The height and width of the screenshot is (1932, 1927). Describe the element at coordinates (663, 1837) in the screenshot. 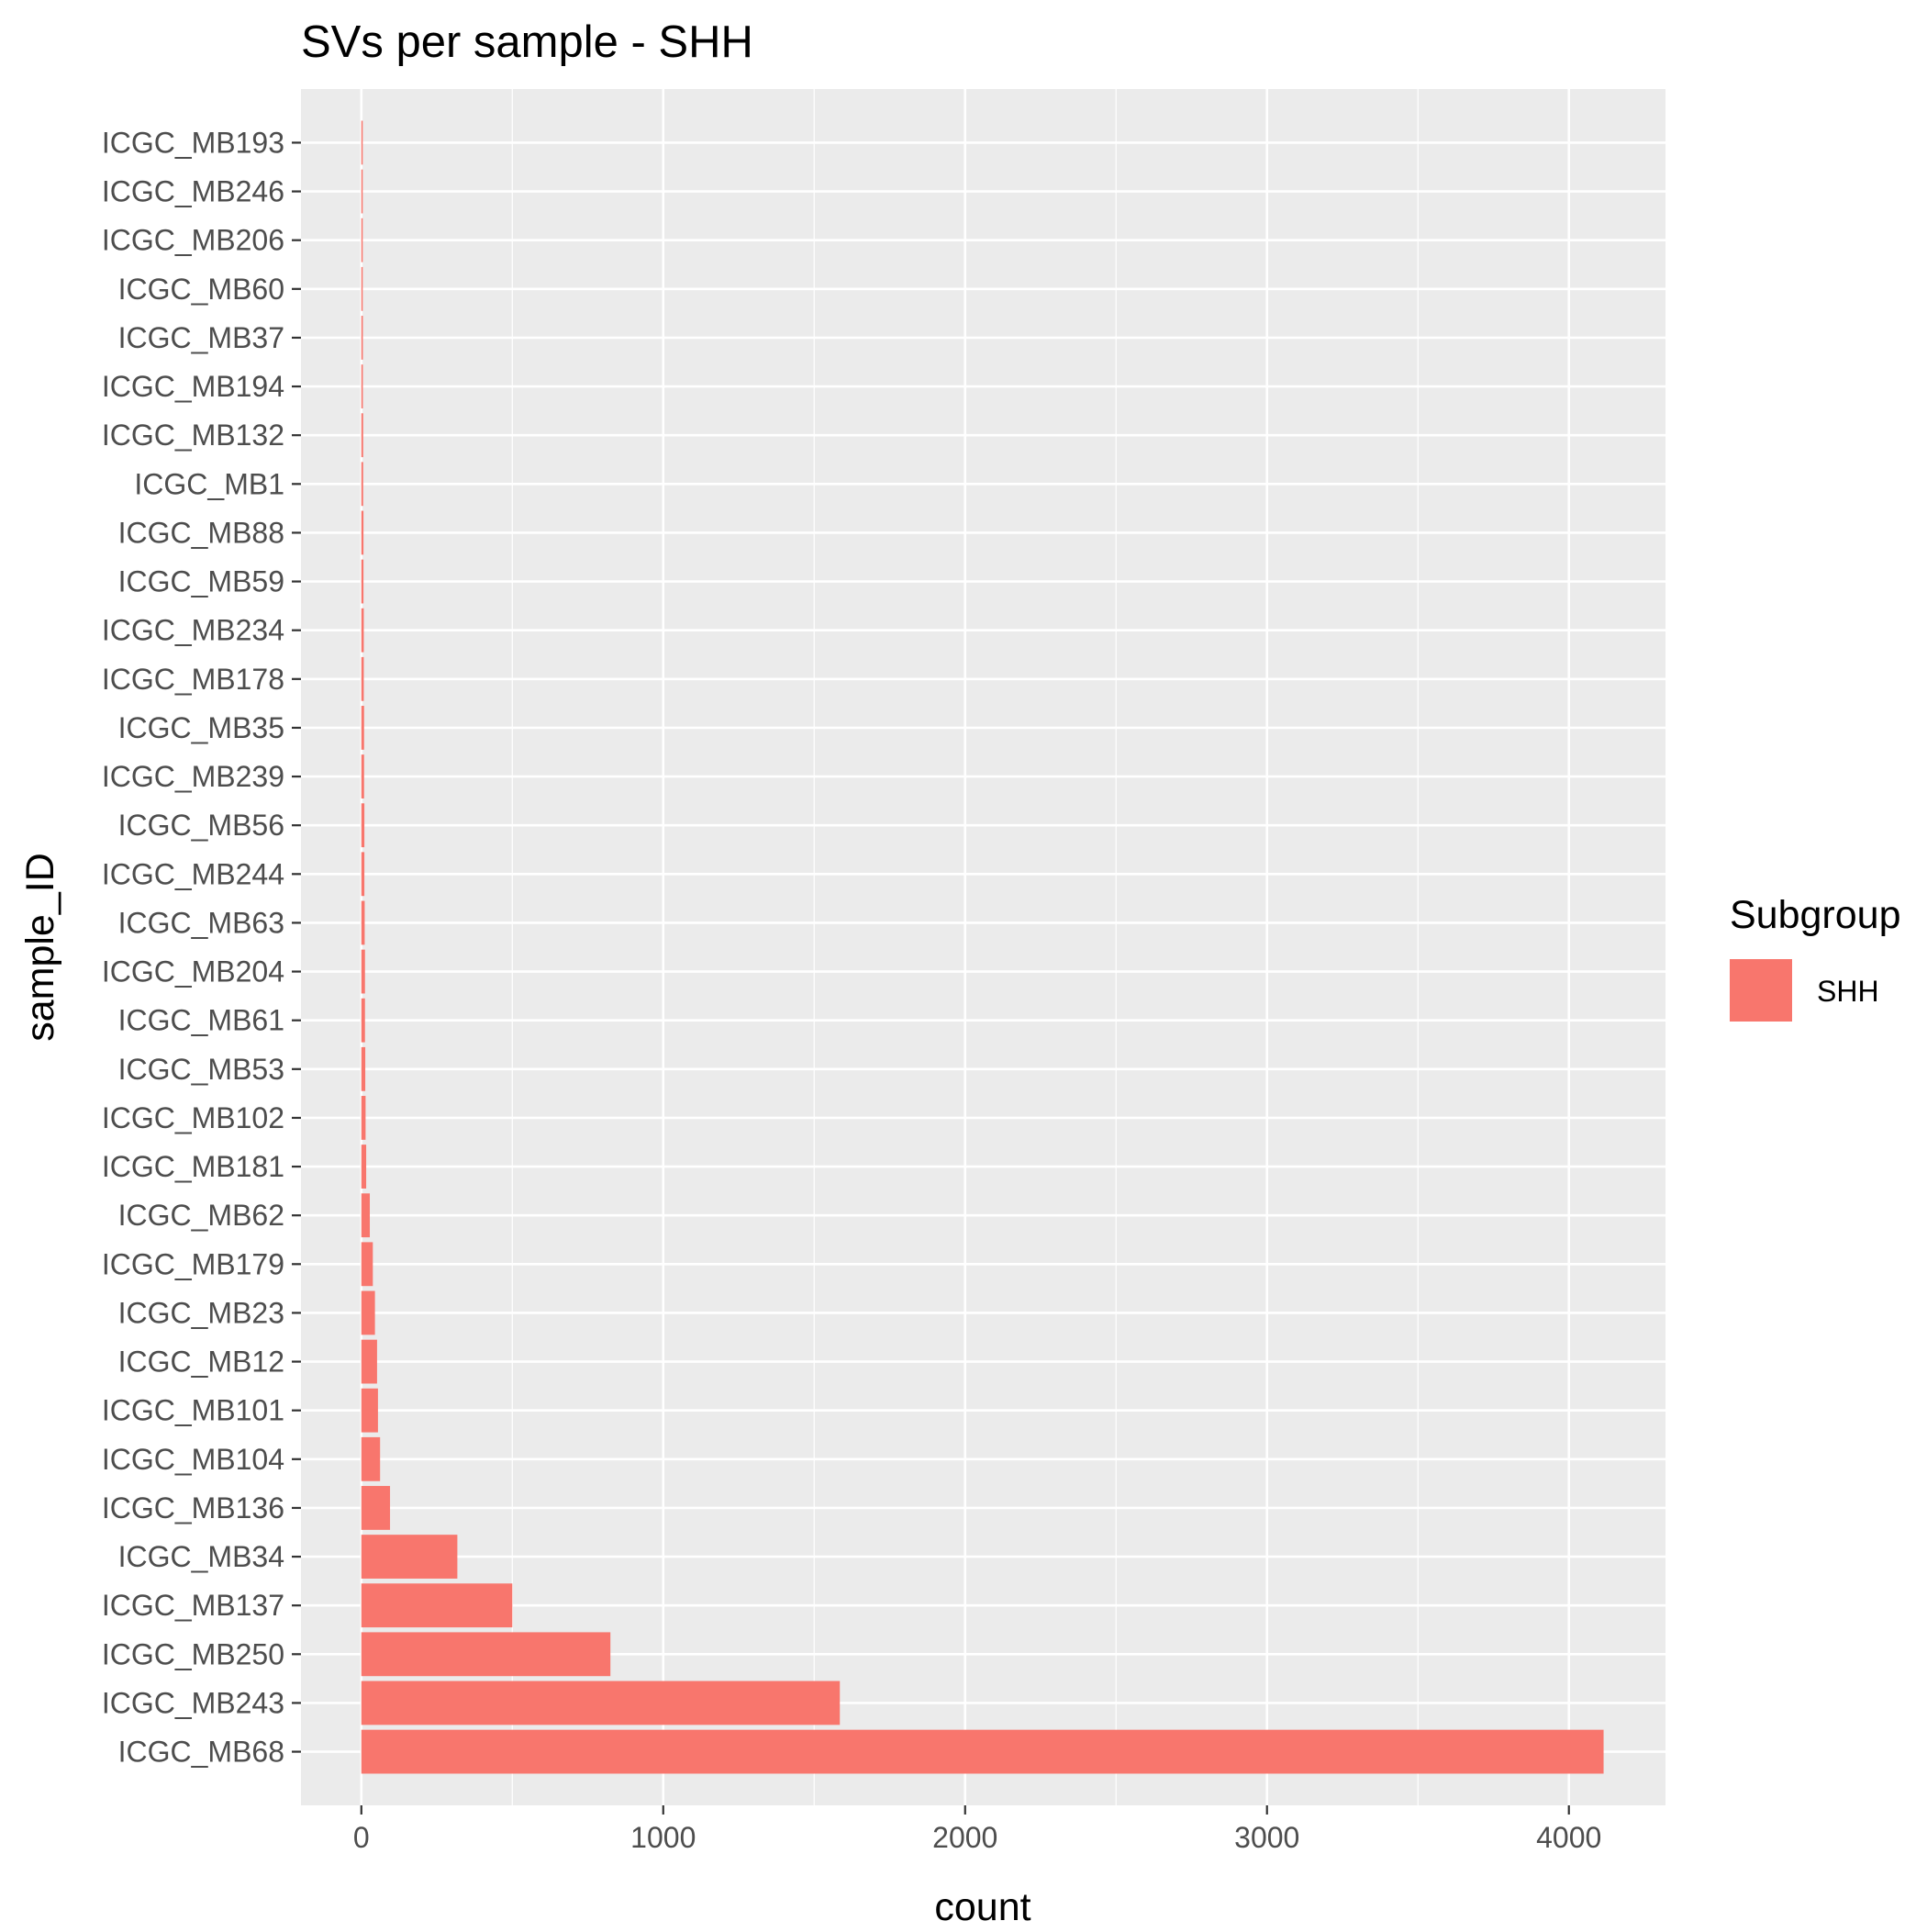

I see `x-tick-label: 1000` at that location.